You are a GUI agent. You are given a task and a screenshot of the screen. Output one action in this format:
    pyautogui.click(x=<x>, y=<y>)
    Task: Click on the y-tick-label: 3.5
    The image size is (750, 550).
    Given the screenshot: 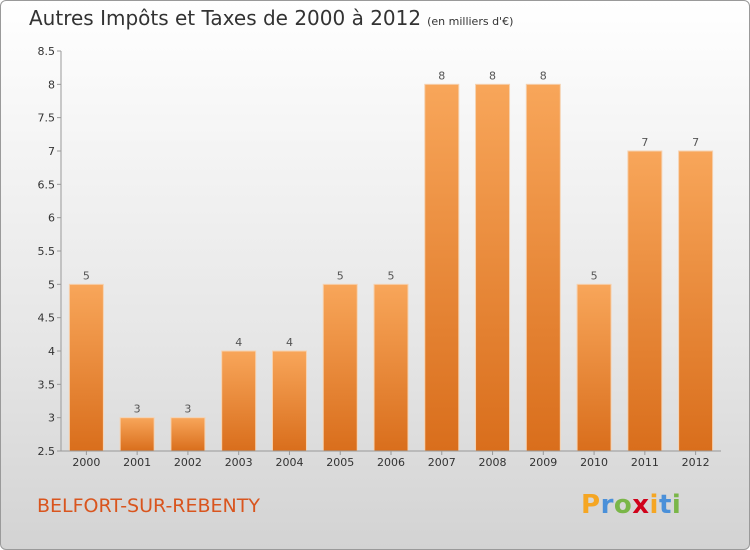 What is the action you would take?
    pyautogui.click(x=47, y=384)
    